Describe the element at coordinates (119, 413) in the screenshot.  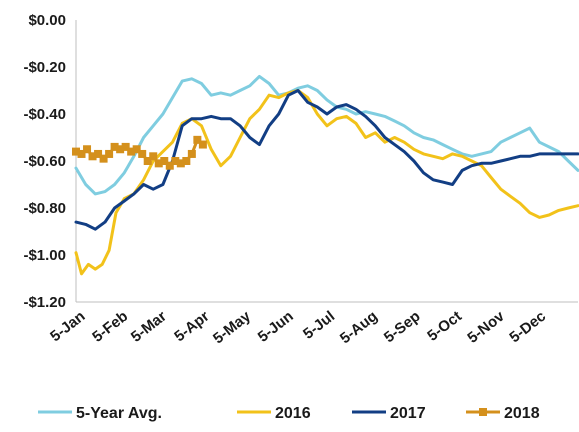
I see `legend-label-5-year-avg: 5-Year Avg.` at that location.